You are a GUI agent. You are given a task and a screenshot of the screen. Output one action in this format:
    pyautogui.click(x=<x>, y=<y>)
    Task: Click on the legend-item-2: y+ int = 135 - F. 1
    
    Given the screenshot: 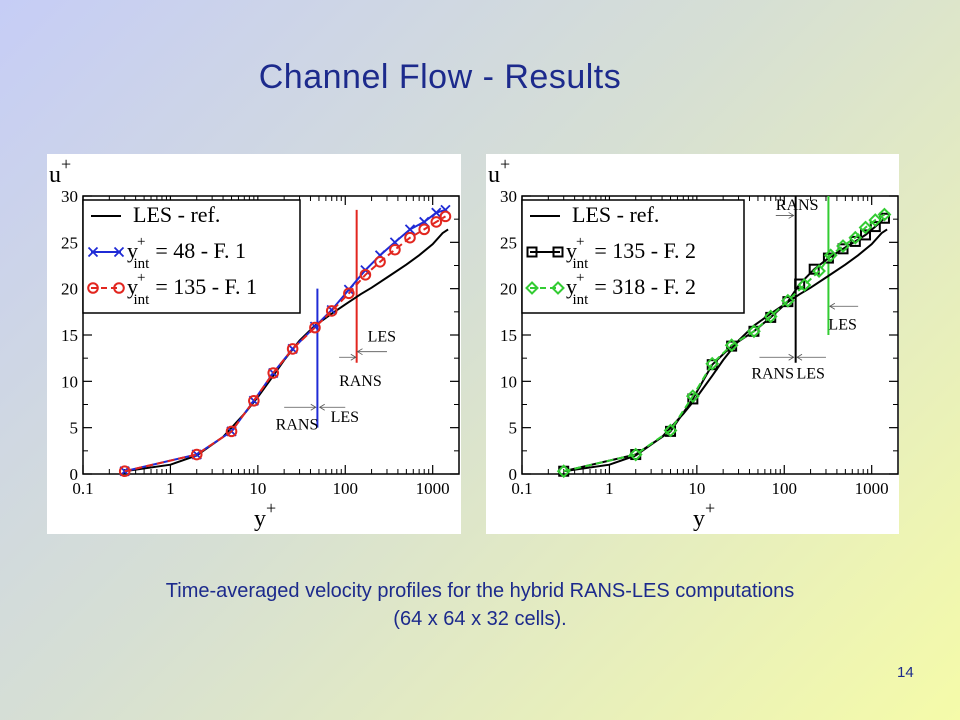 What is the action you would take?
    pyautogui.click(x=172, y=289)
    